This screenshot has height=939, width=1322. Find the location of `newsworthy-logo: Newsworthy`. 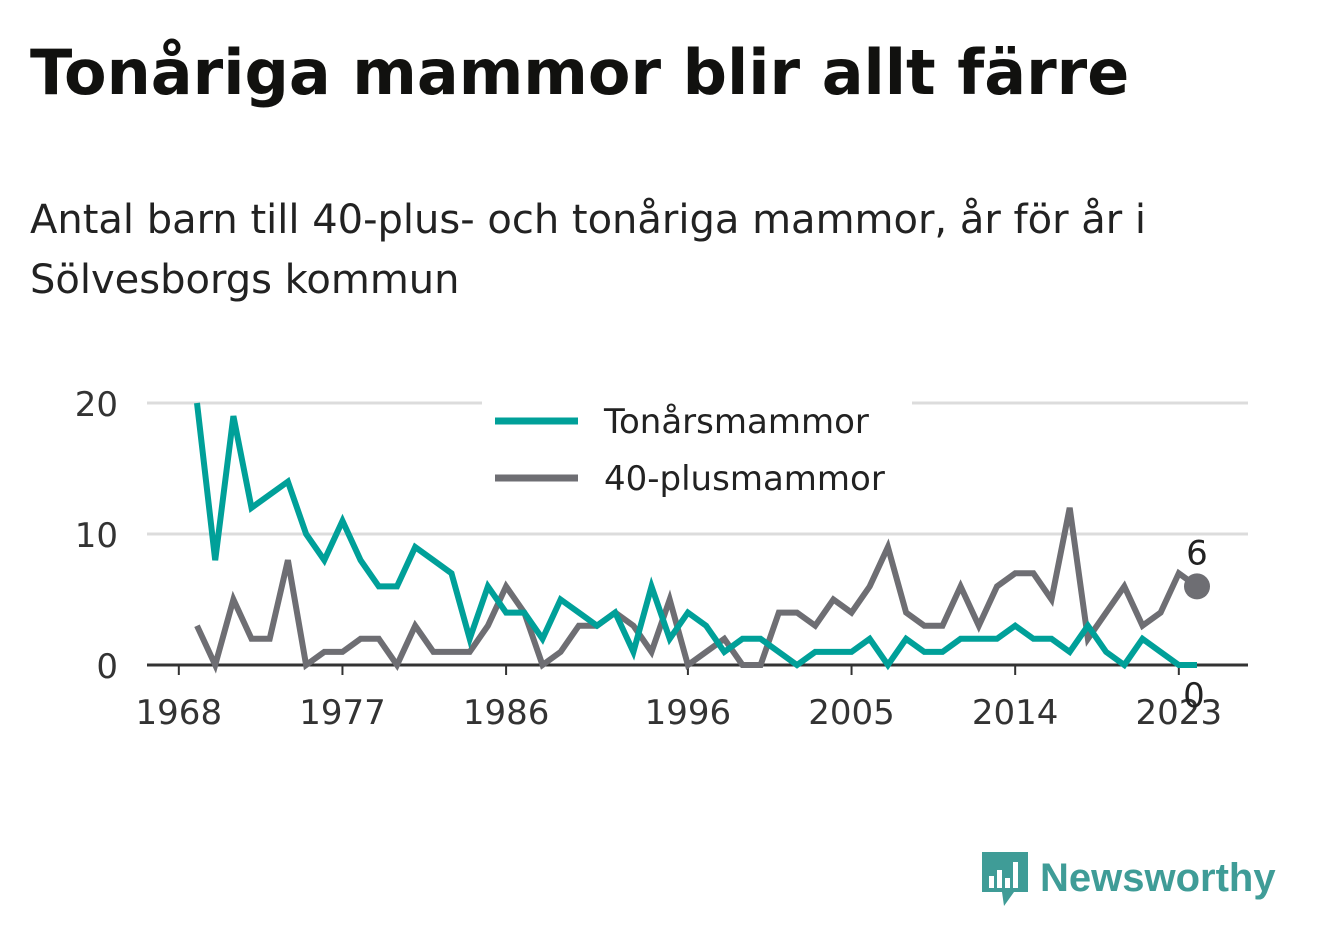

newsworthy-logo: Newsworthy is located at coordinates (1128, 878).